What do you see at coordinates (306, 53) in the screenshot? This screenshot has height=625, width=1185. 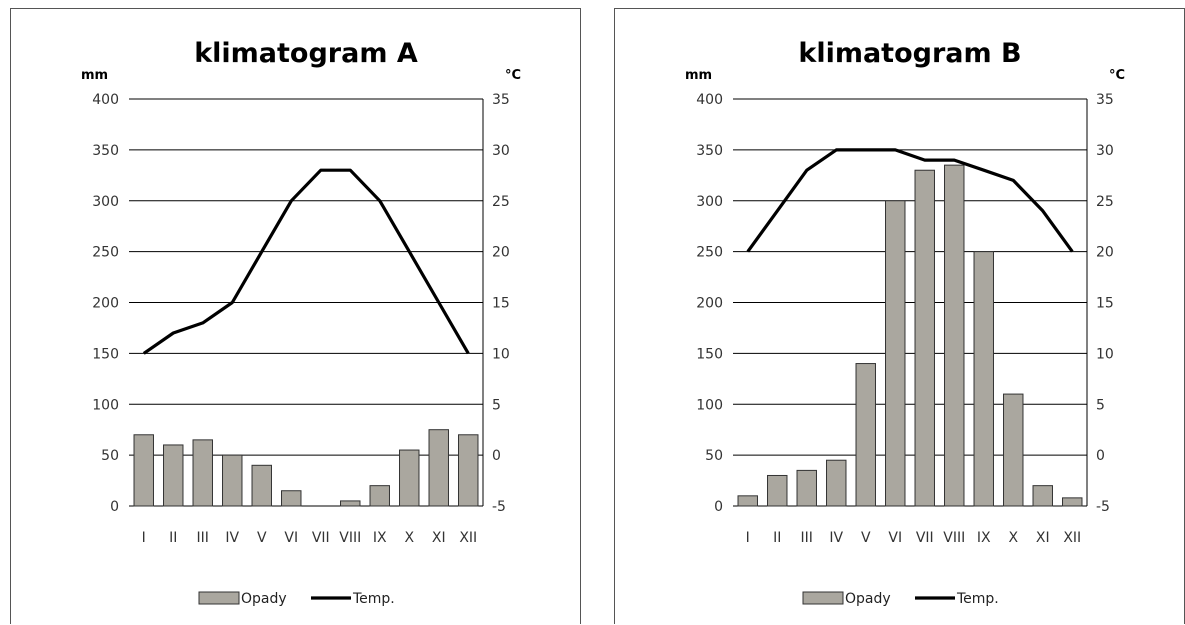 I see `chart-title: klimatogram A` at bounding box center [306, 53].